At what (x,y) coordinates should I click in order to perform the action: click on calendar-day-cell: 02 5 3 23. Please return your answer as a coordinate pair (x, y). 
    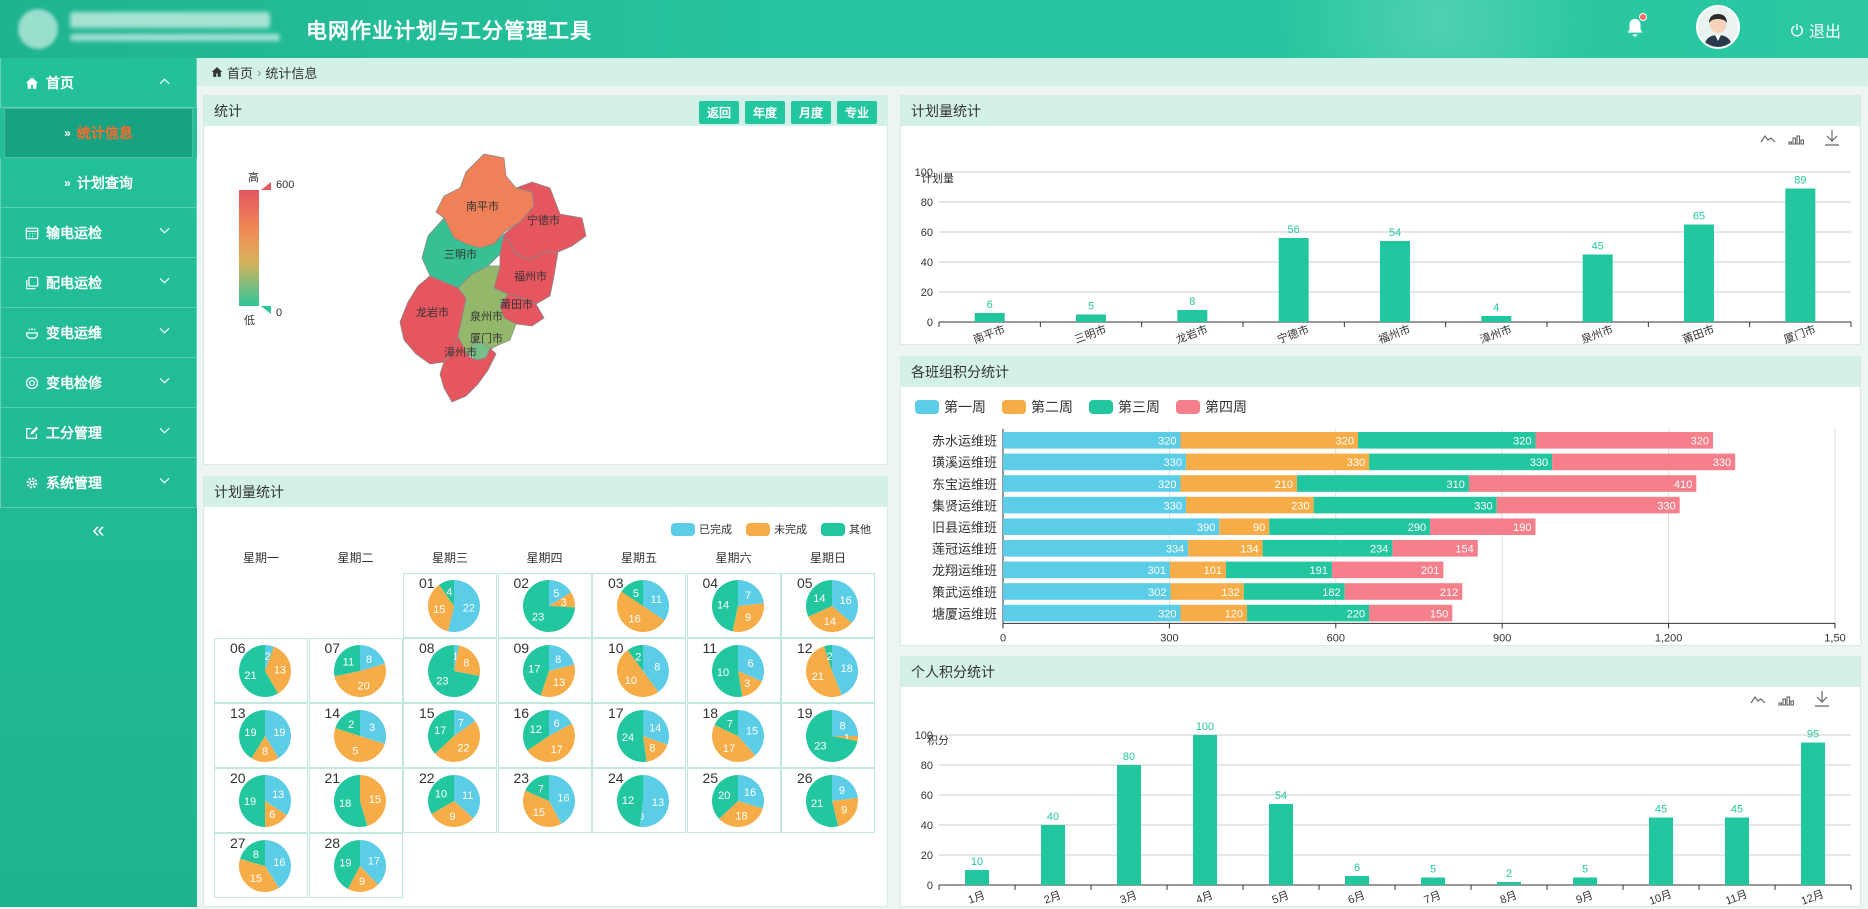
    Looking at the image, I should click on (544, 605).